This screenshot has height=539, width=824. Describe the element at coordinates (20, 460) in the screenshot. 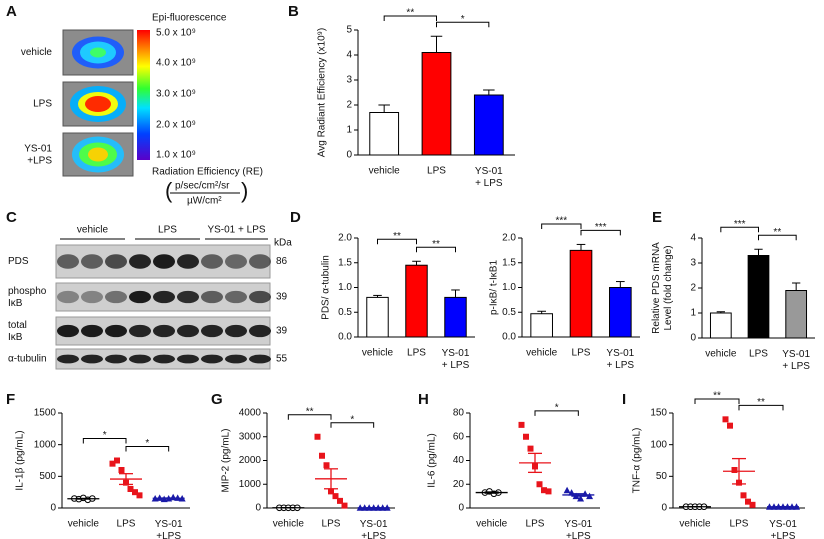

I see `y-axis-label: IL-1β (pg/mL)` at that location.